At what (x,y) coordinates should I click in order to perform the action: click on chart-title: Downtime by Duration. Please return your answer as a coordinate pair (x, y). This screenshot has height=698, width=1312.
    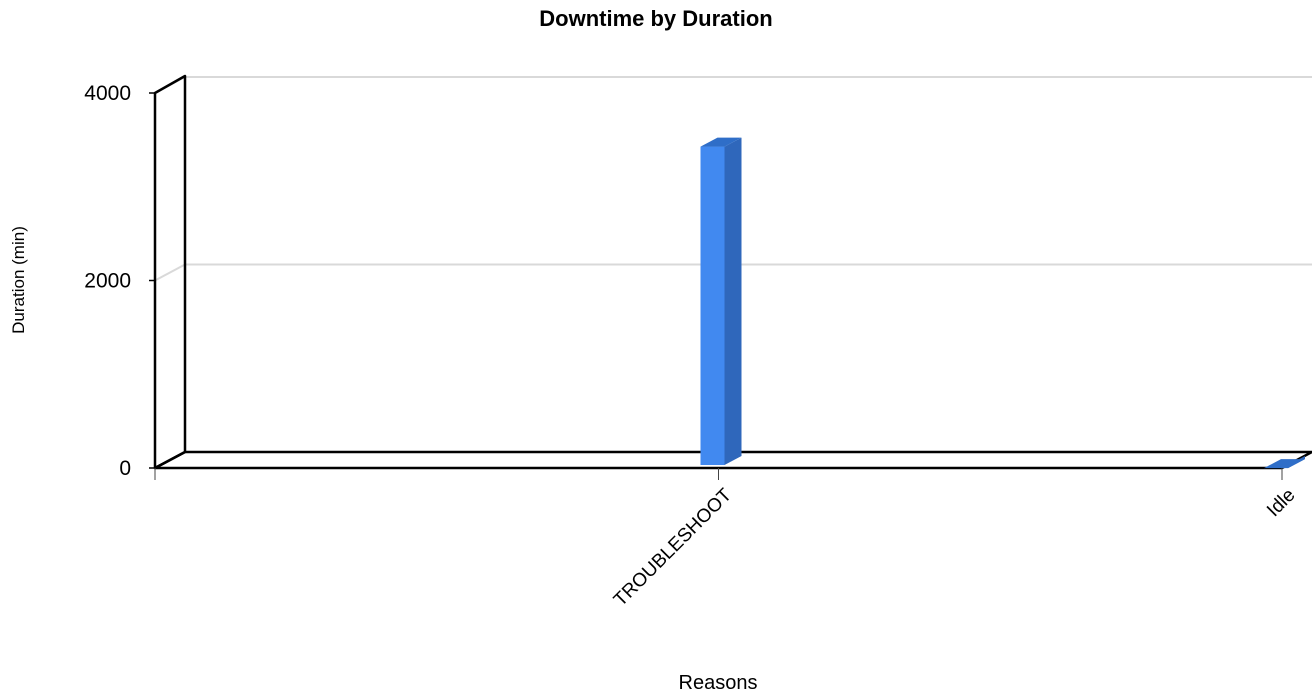
    Looking at the image, I should click on (655, 18).